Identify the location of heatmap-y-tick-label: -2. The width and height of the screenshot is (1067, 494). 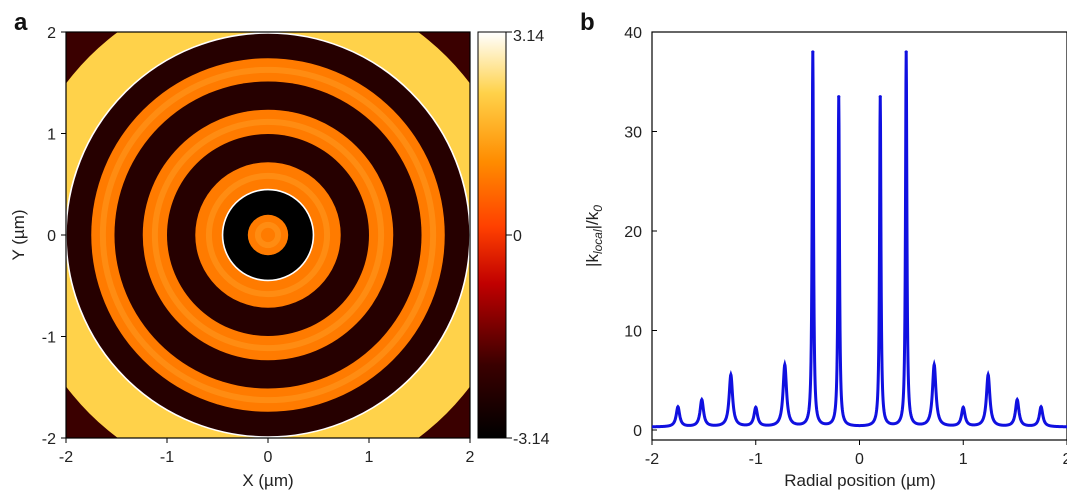
(49, 439).